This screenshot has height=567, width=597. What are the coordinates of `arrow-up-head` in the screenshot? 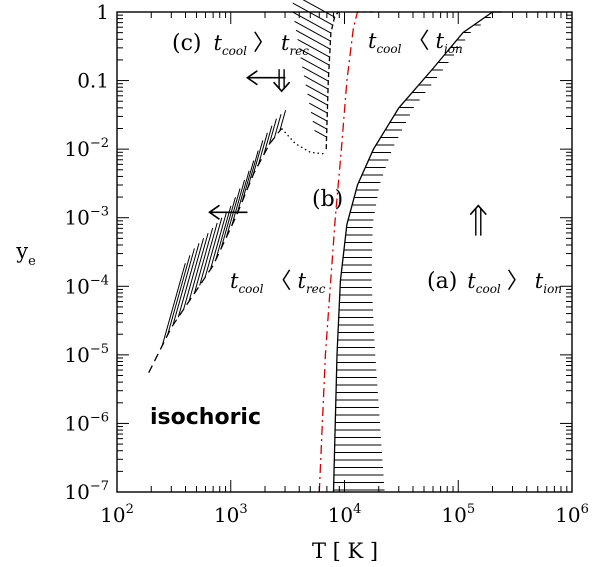 It's located at (478, 210).